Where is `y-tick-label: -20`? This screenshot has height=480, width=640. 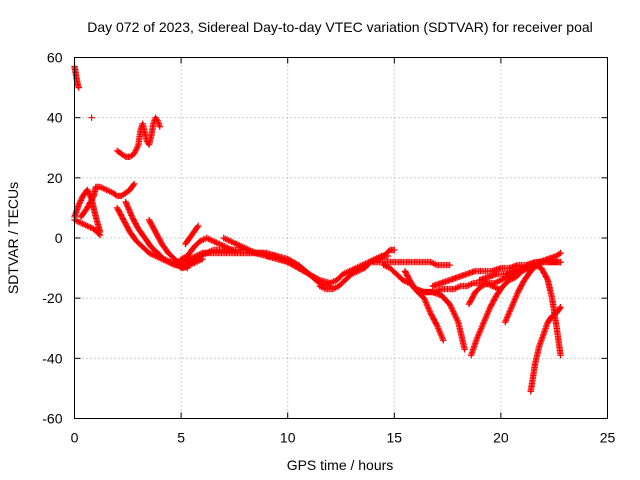 y-tick-label: -20 is located at coordinates (52, 298).